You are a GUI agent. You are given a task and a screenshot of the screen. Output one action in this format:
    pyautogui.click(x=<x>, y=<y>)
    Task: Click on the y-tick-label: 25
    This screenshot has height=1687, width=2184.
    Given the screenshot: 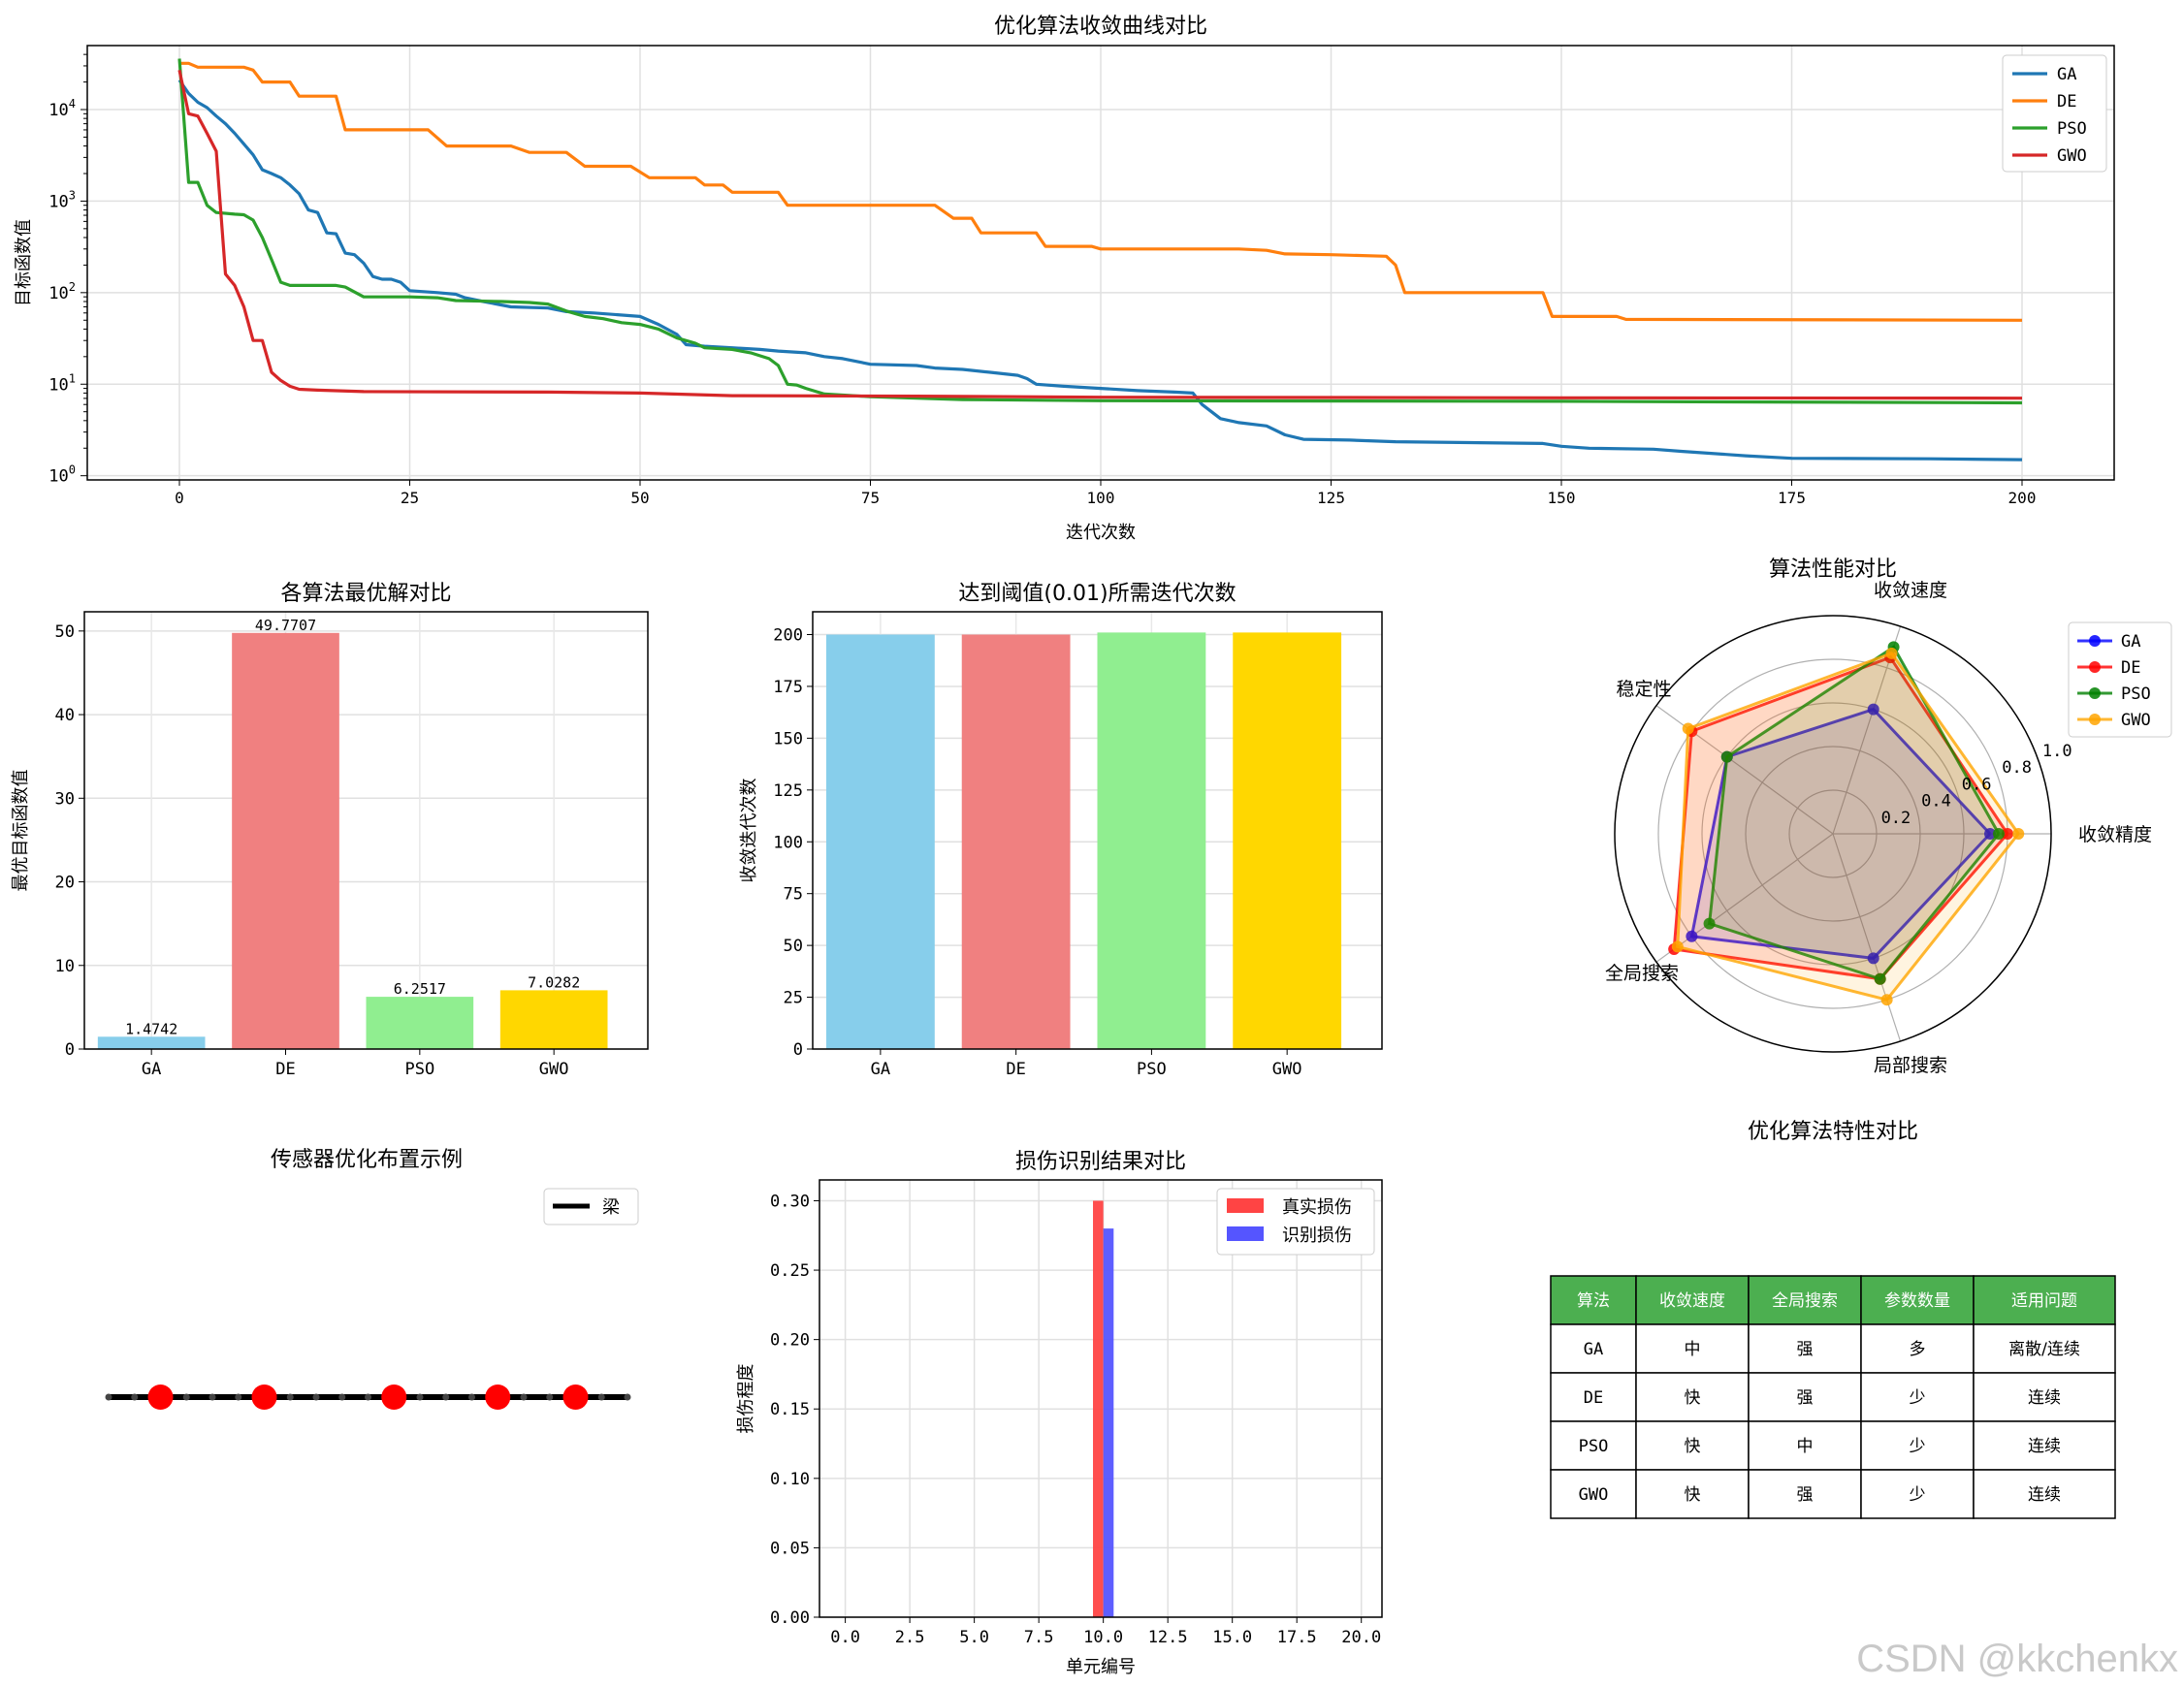 What is the action you would take?
    pyautogui.click(x=793, y=999)
    